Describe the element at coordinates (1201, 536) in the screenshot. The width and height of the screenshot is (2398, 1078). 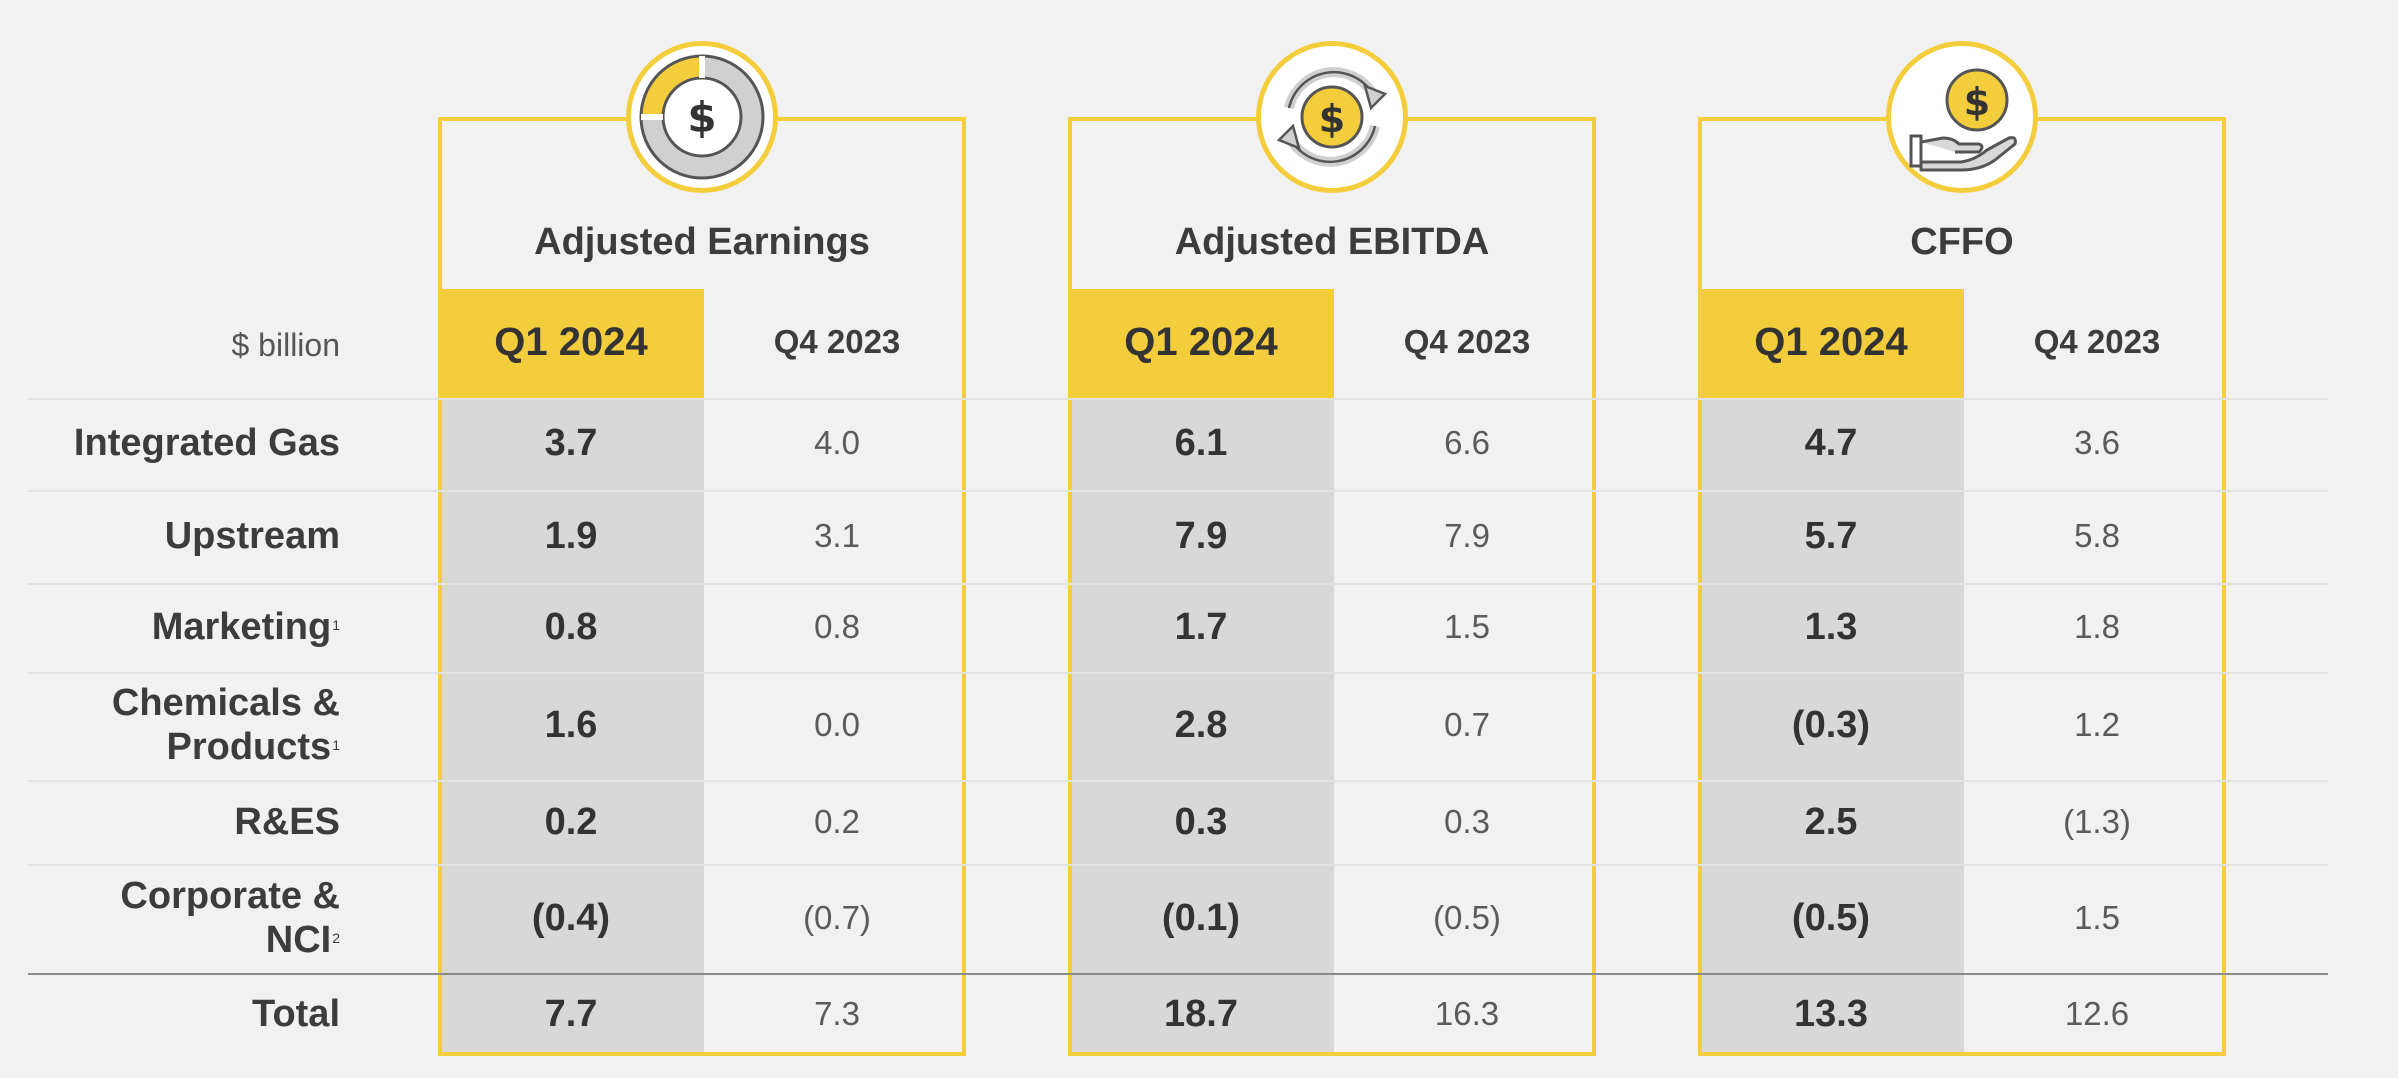
I see `cell-value-q1: 7.9` at that location.